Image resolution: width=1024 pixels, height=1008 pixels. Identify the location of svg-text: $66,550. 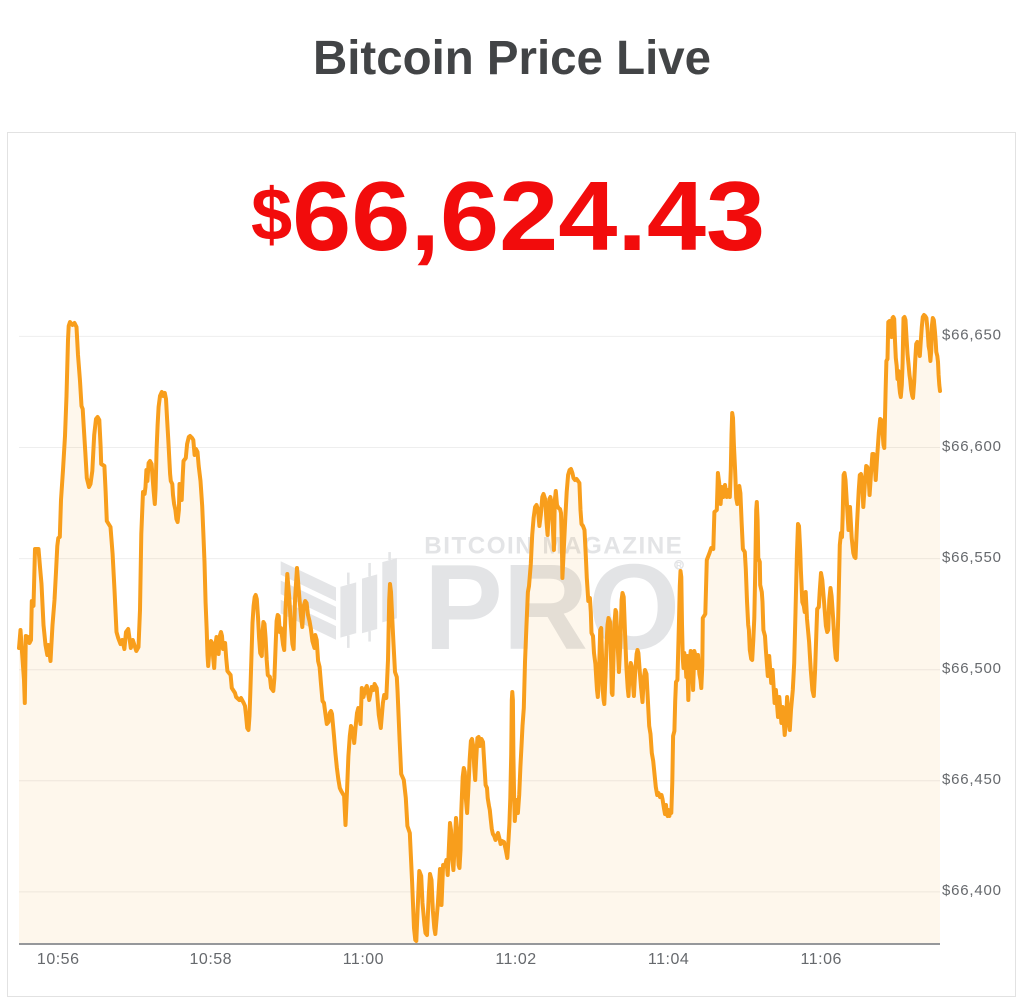
(972, 557).